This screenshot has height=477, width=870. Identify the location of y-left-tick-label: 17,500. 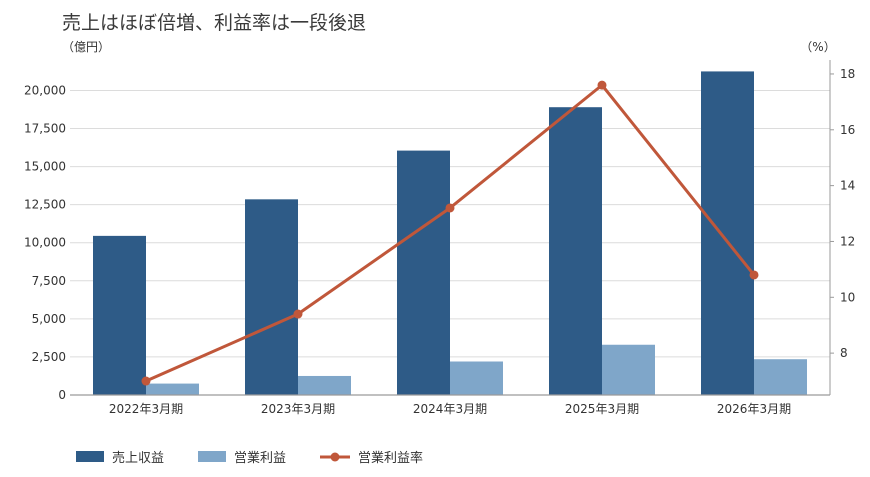
(45, 129).